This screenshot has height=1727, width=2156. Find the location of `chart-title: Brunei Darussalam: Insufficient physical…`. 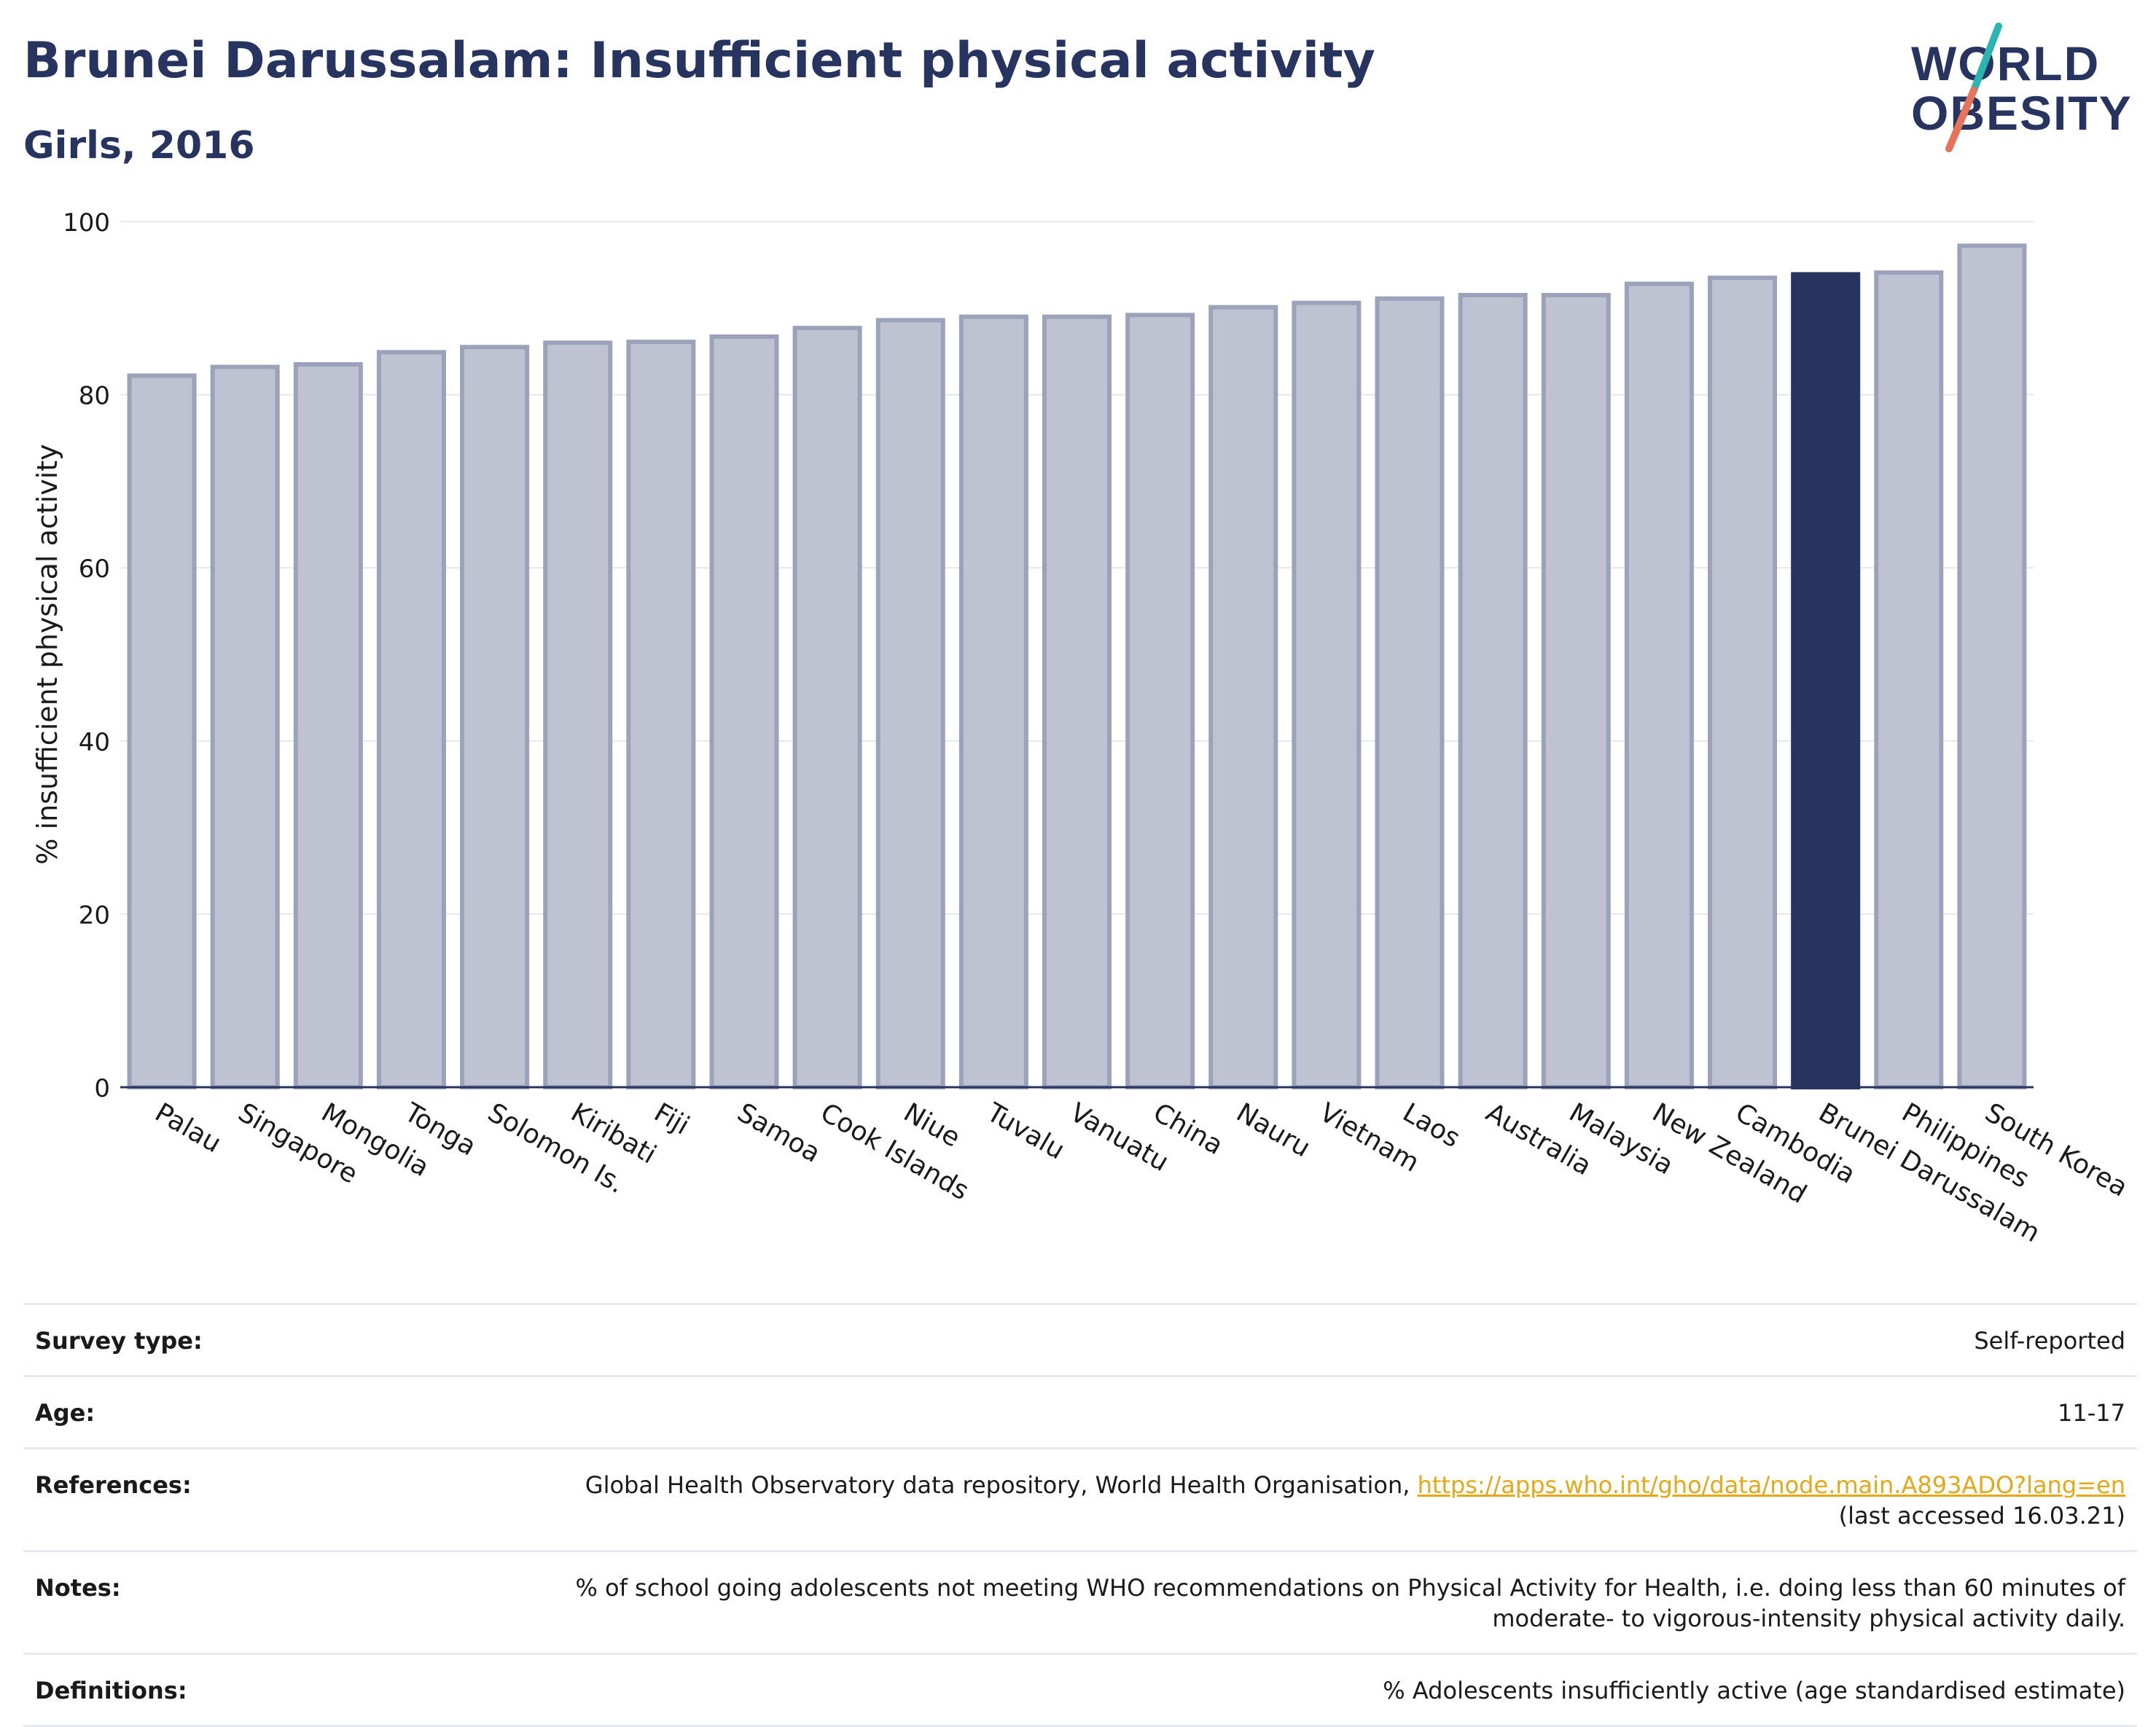

chart-title: Brunei Darussalam: Insufficient physical… is located at coordinates (699, 61).